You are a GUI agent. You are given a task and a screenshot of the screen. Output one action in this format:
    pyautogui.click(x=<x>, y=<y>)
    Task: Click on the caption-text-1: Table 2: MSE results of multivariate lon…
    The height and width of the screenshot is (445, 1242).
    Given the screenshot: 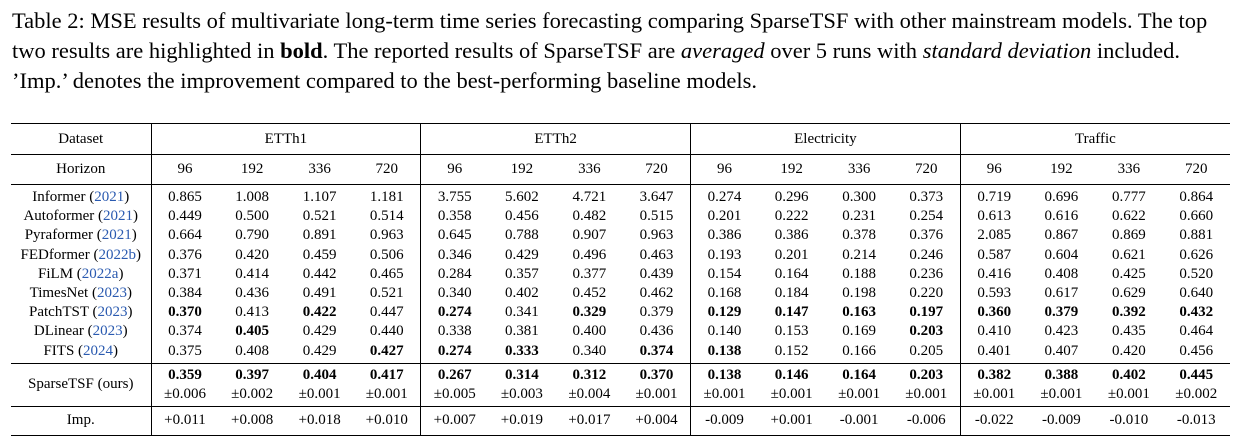 What is the action you would take?
    pyautogui.click(x=610, y=35)
    